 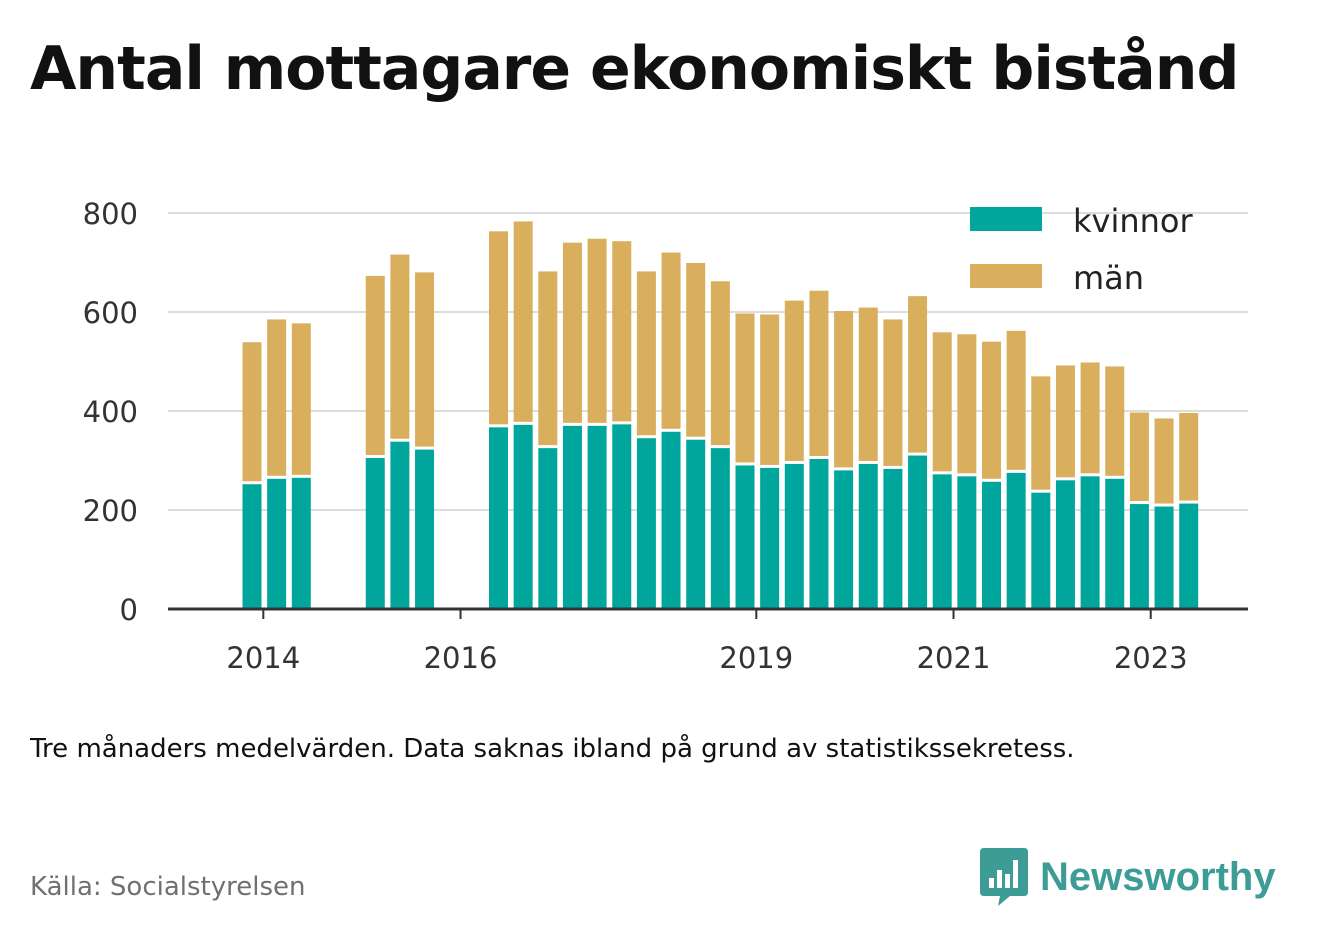 What do you see at coordinates (1004, 877) in the screenshot?
I see `newsworthy-logo-icon` at bounding box center [1004, 877].